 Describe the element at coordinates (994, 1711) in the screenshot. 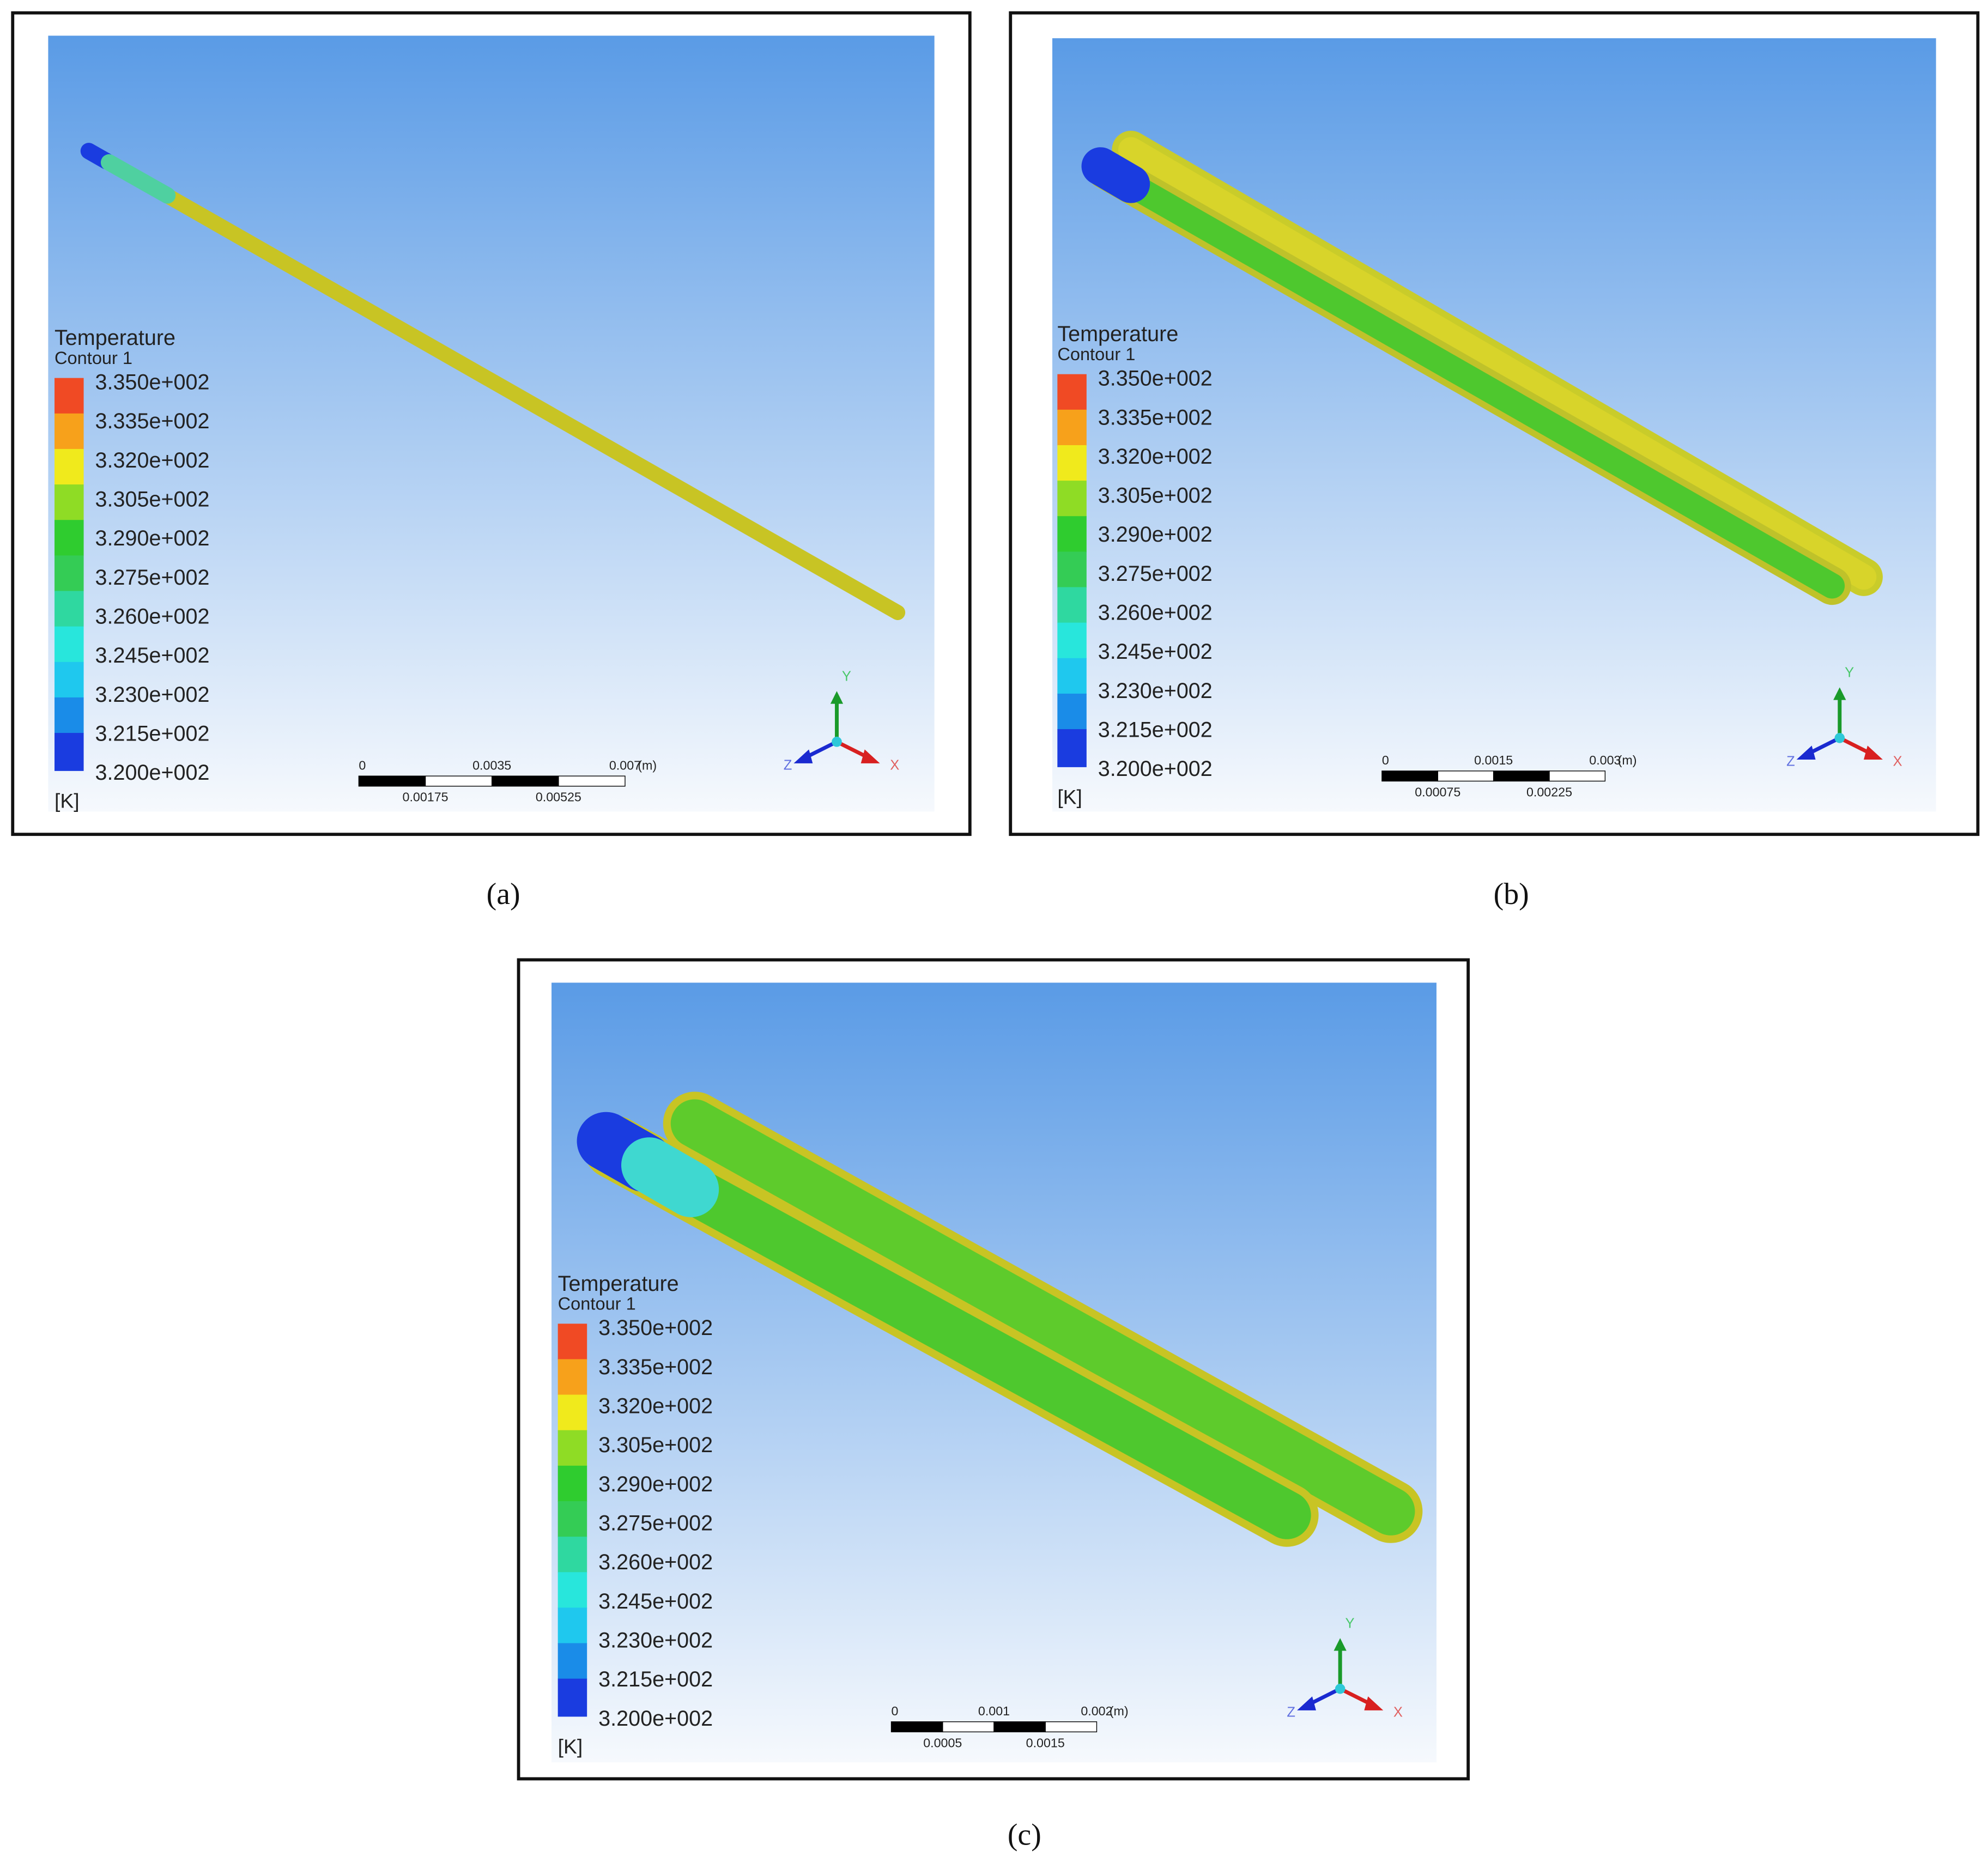

I see `scale-label: 0.001` at that location.